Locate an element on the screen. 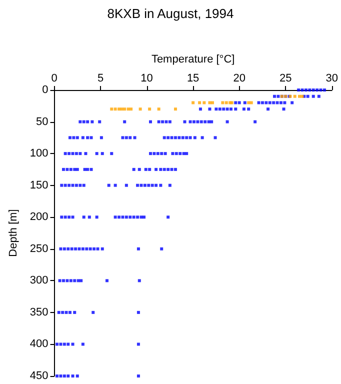 The image size is (341, 384). chart-title: 8KXB in August, 1994 is located at coordinates (170, 13).